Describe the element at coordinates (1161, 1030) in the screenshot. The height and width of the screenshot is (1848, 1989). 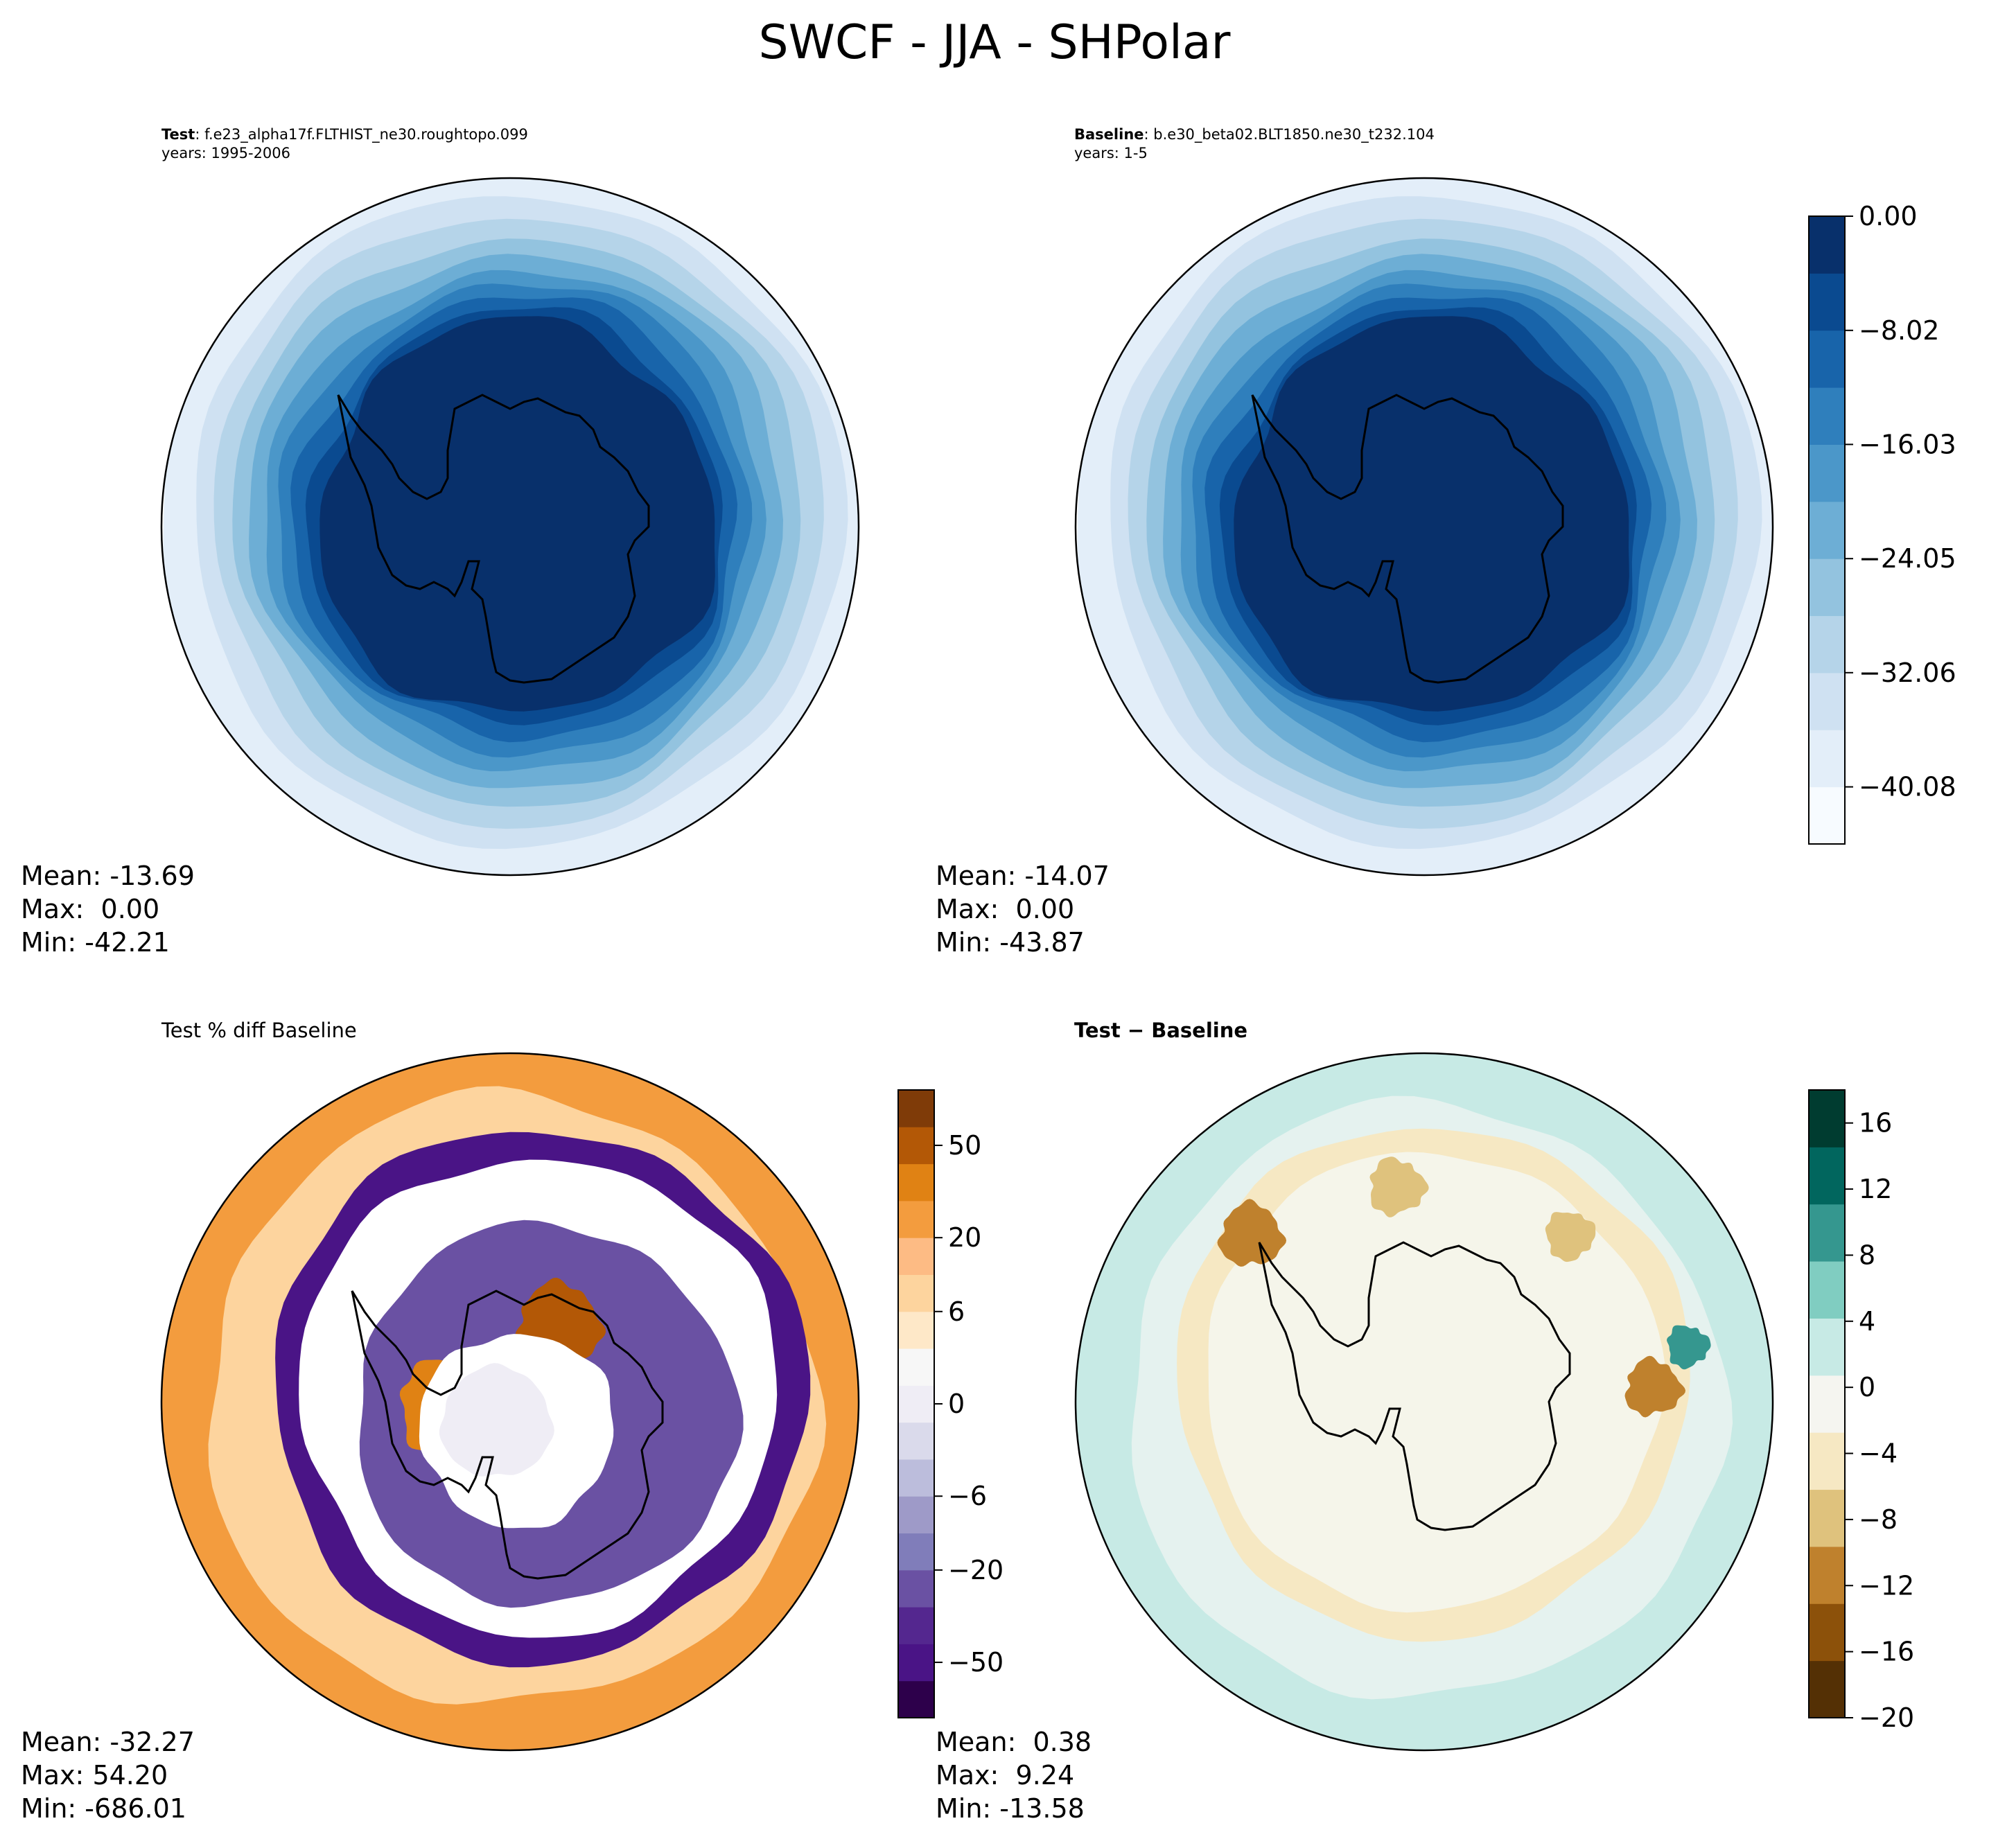
I see `diff-panel-title: Test − Baseline` at that location.